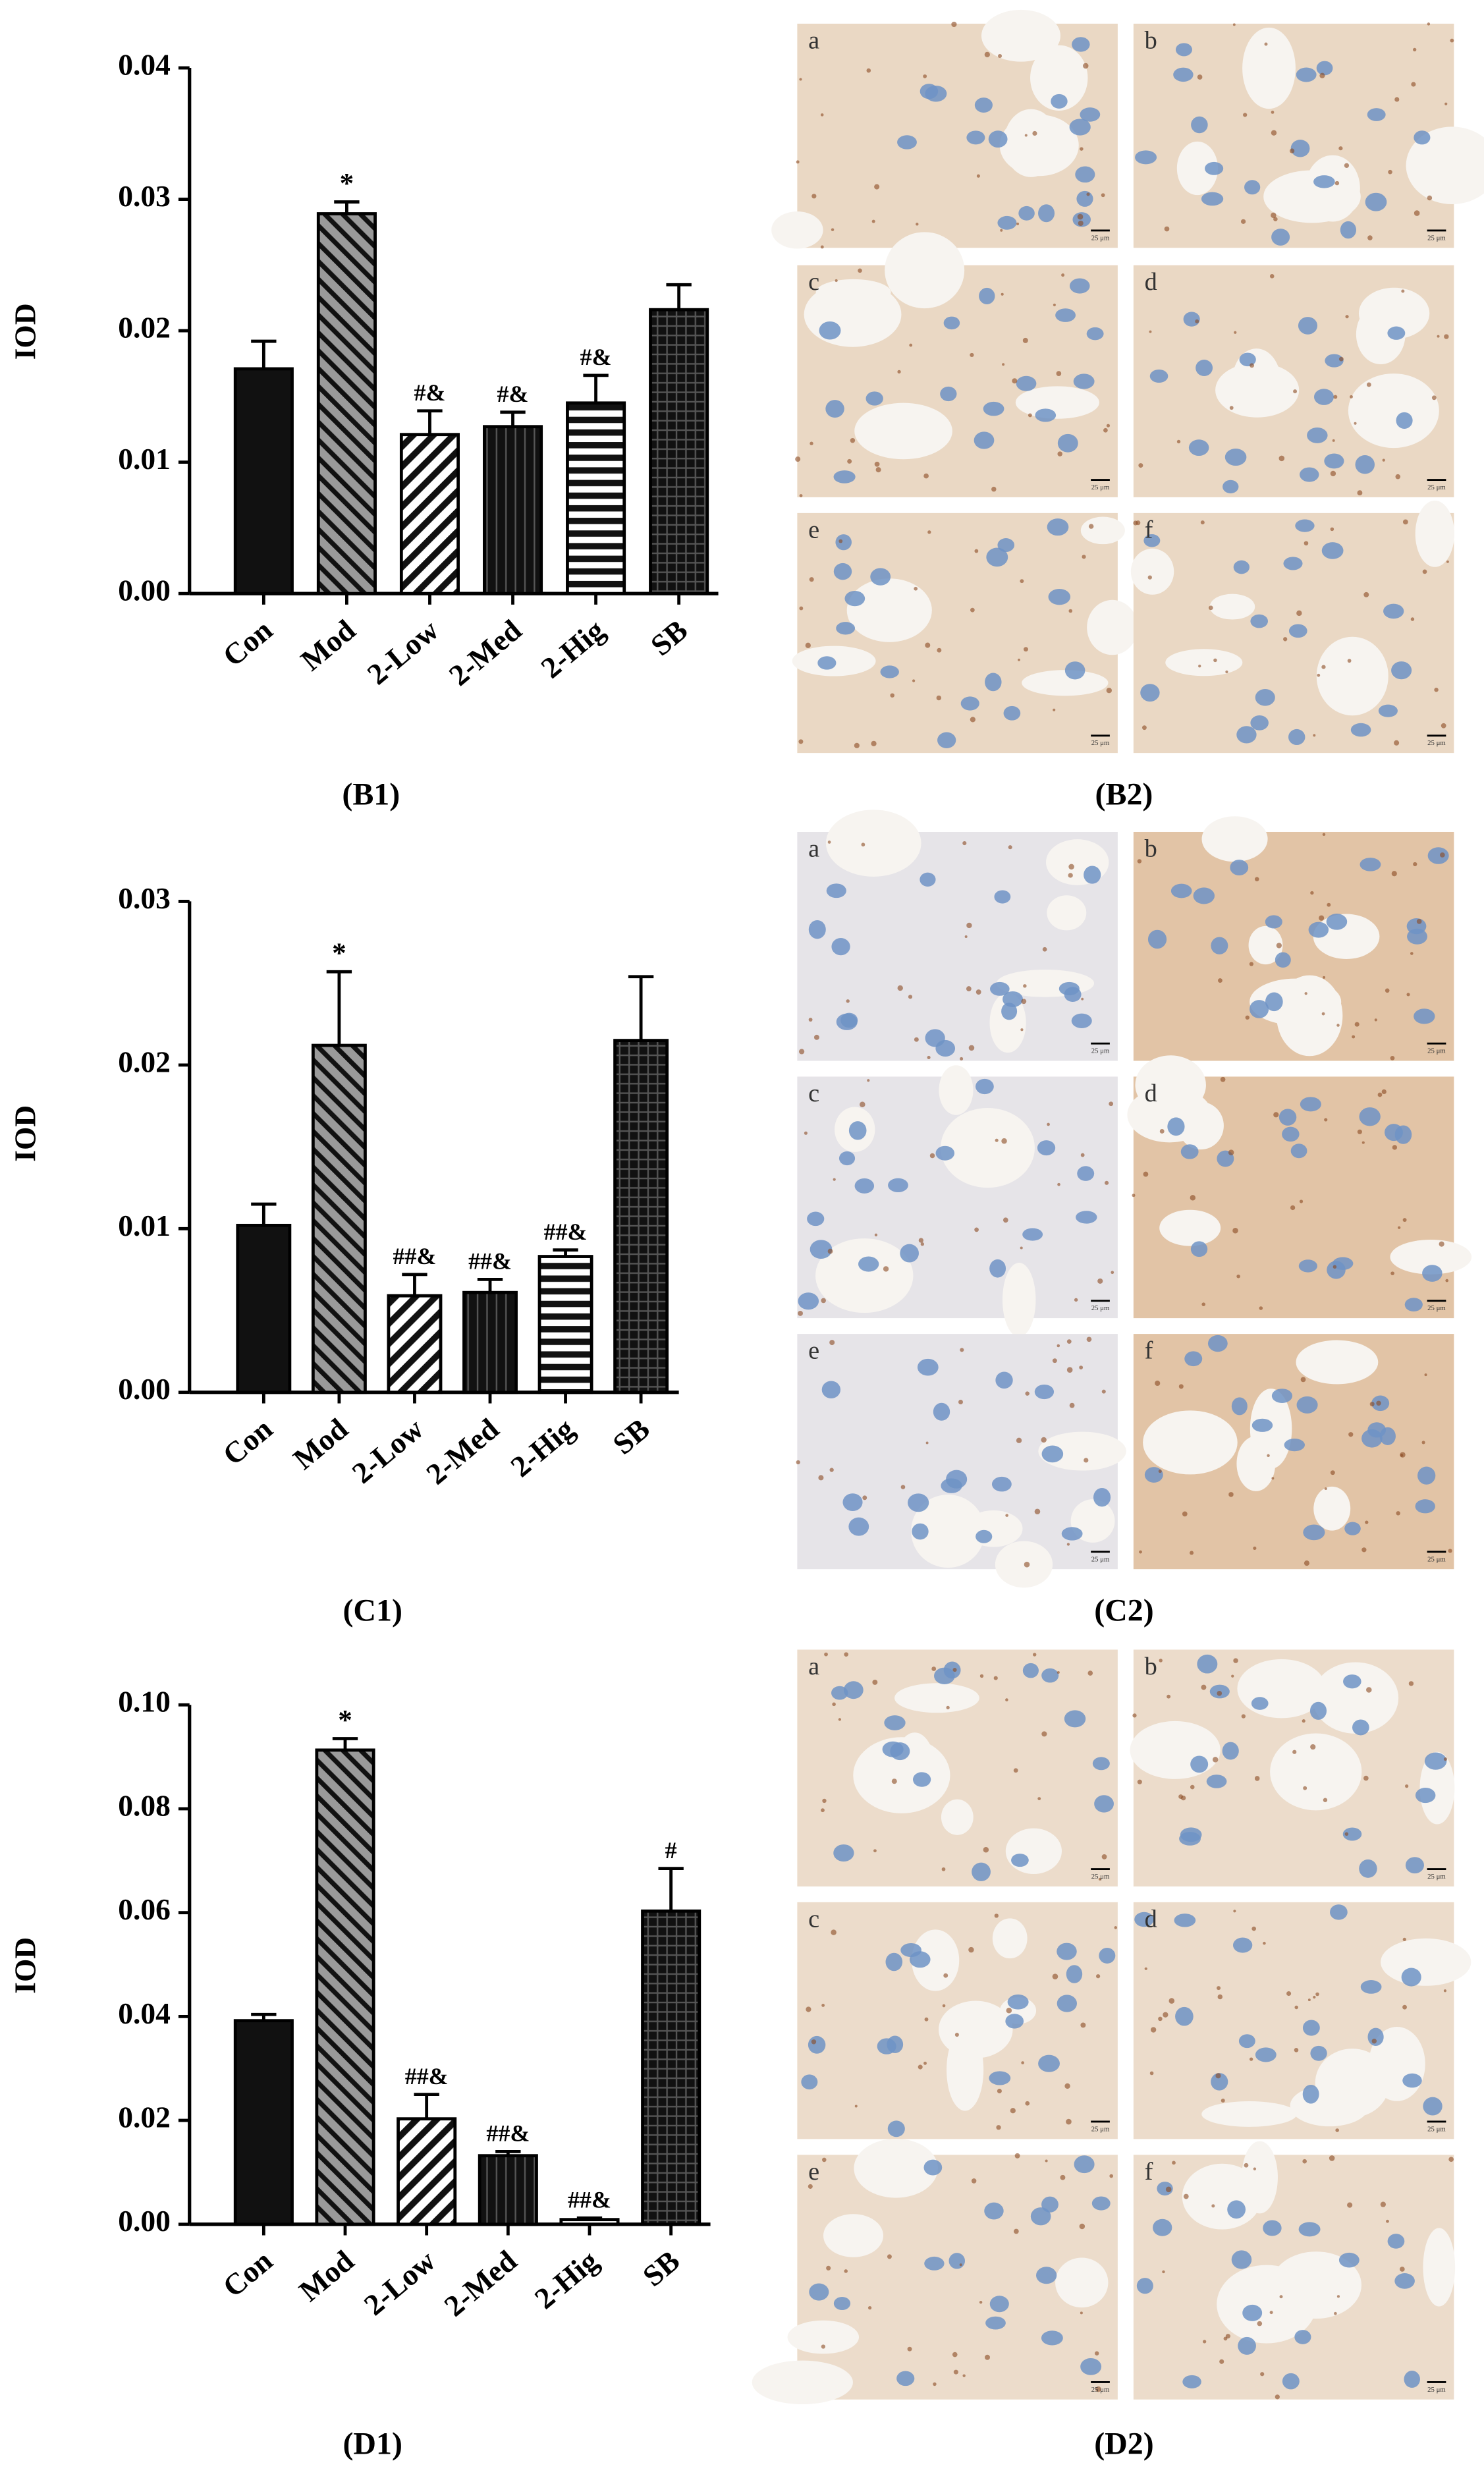  I want to click on tile-letter: f, so click(1149, 2172).